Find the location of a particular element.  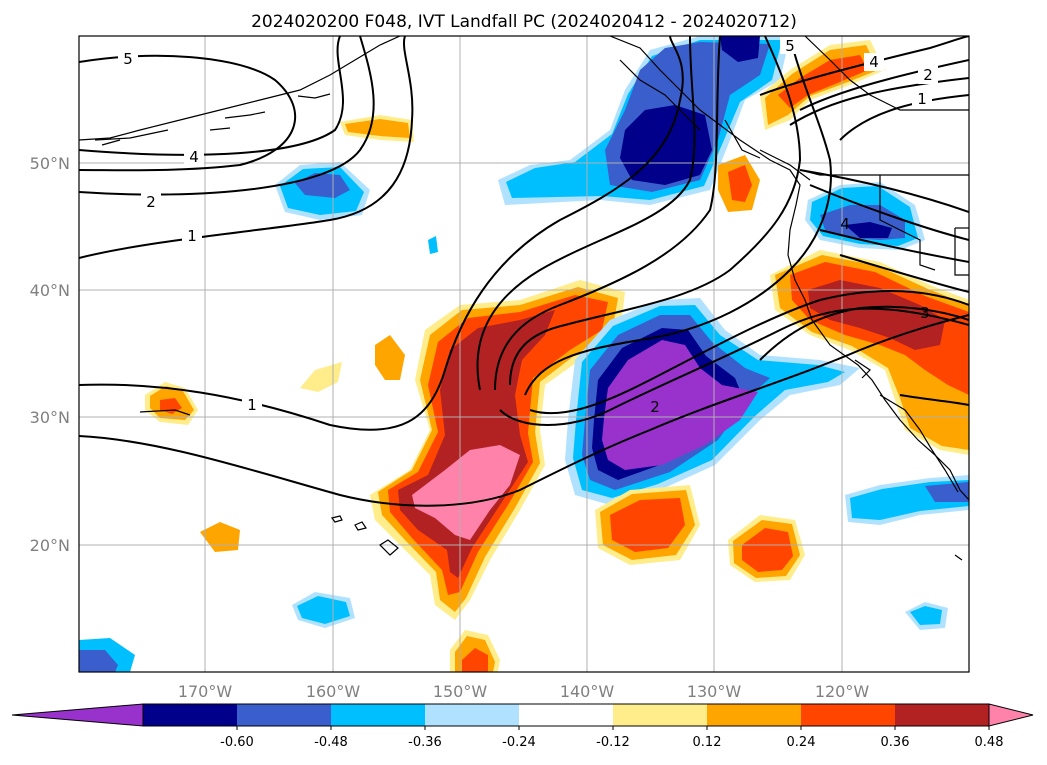

positive-anomaly-pink is located at coordinates (466, 492).